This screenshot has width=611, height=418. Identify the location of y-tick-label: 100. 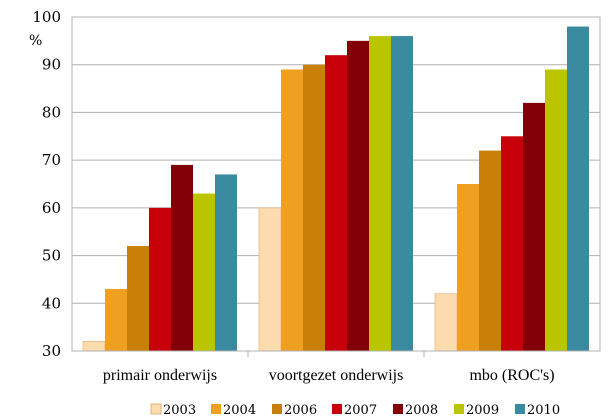
(46, 17).